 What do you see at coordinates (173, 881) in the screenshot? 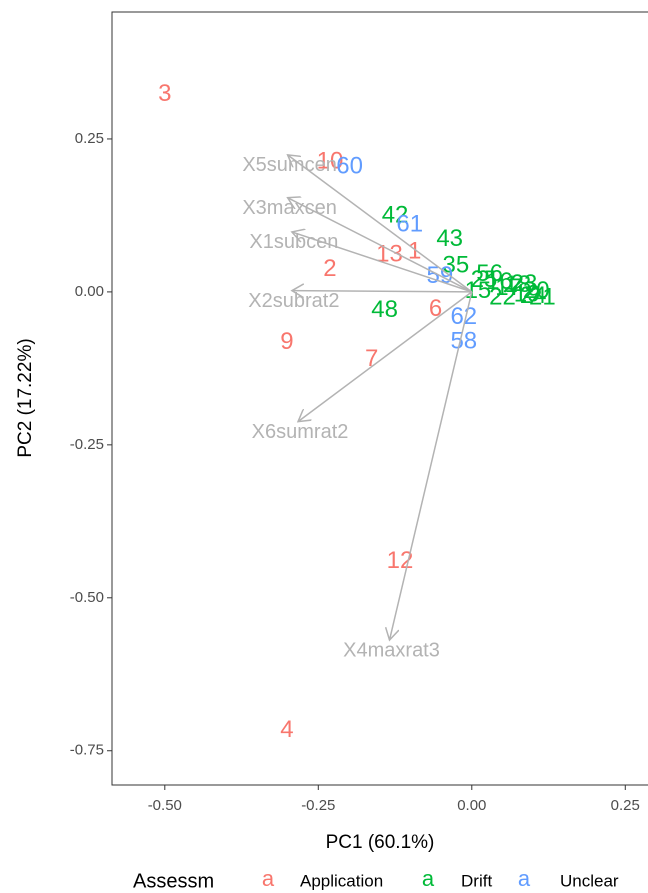
I see `legend-title: Assessm` at bounding box center [173, 881].